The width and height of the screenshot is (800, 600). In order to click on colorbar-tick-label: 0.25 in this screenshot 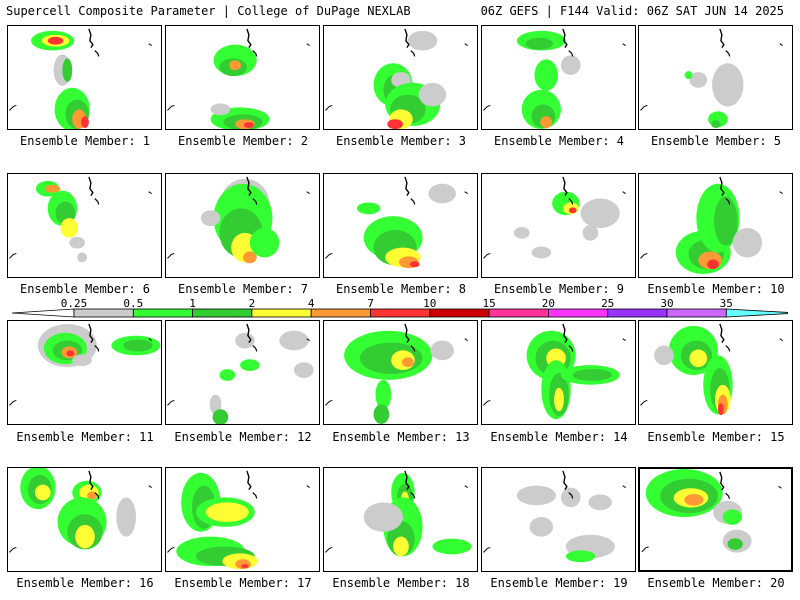, I will do `click(74, 304)`.